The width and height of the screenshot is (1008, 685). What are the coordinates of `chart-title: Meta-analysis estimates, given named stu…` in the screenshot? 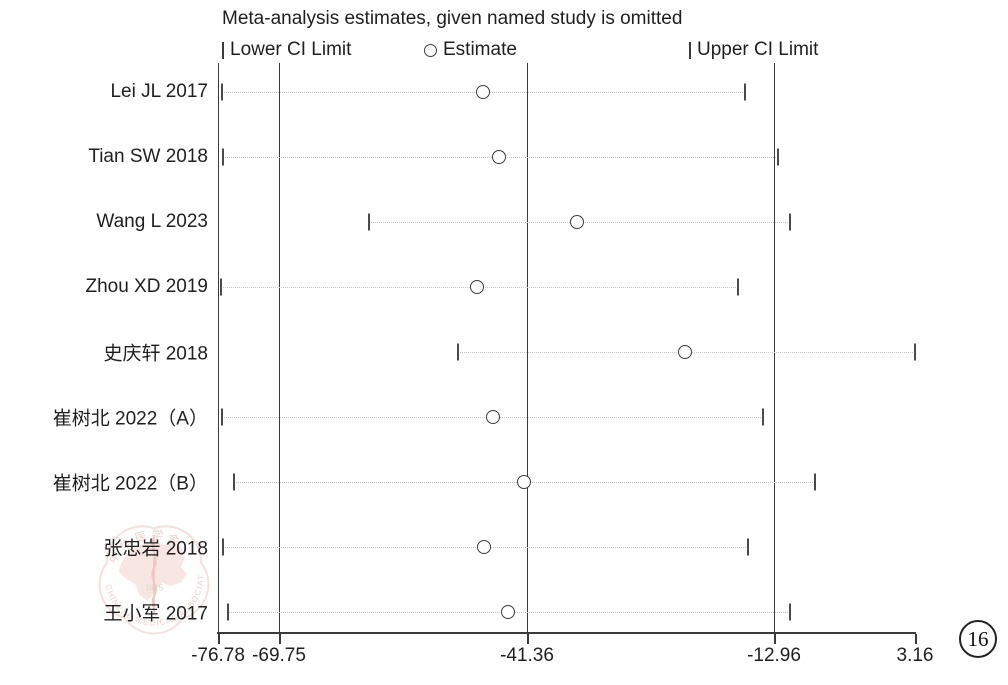 It's located at (452, 18).